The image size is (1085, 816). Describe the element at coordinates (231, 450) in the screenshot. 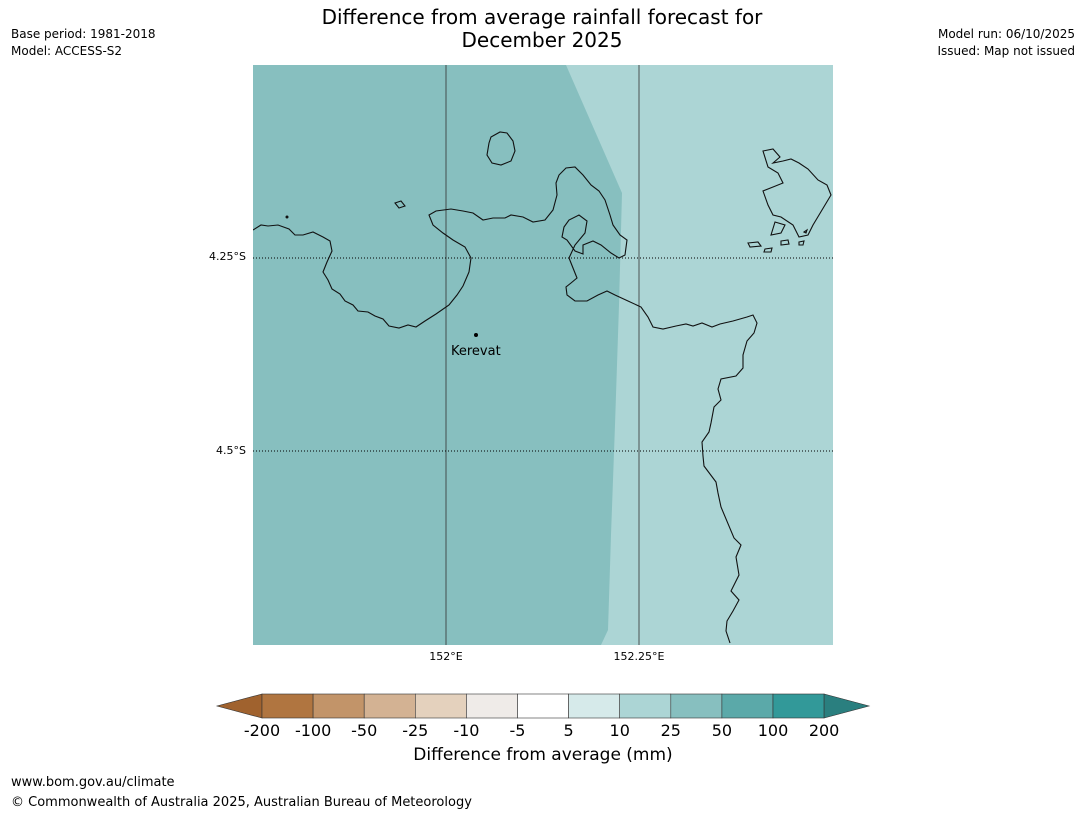

I see `lat-tick-2: 4.5°S` at that location.